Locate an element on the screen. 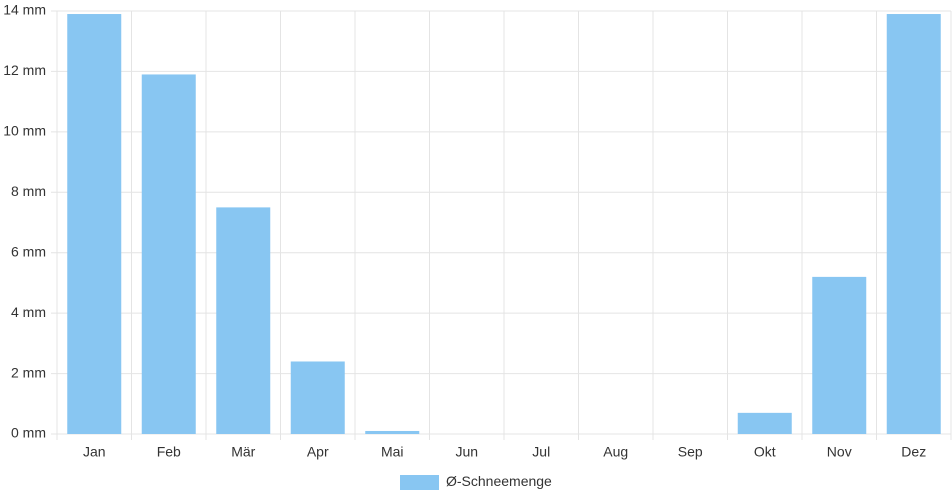 Image resolution: width=952 pixels, height=500 pixels. x-tick-label: Dez is located at coordinates (913, 452).